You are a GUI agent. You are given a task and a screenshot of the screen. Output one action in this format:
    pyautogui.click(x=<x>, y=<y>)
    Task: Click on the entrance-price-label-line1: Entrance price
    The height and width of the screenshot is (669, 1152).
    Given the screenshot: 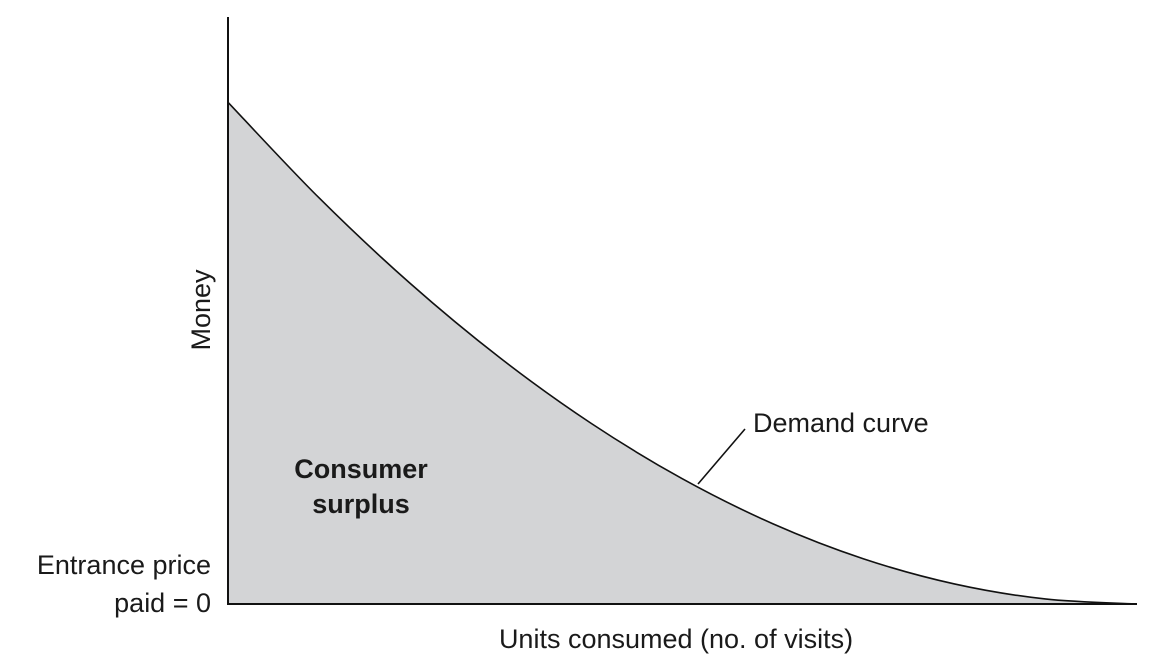 What is the action you would take?
    pyautogui.click(x=124, y=565)
    